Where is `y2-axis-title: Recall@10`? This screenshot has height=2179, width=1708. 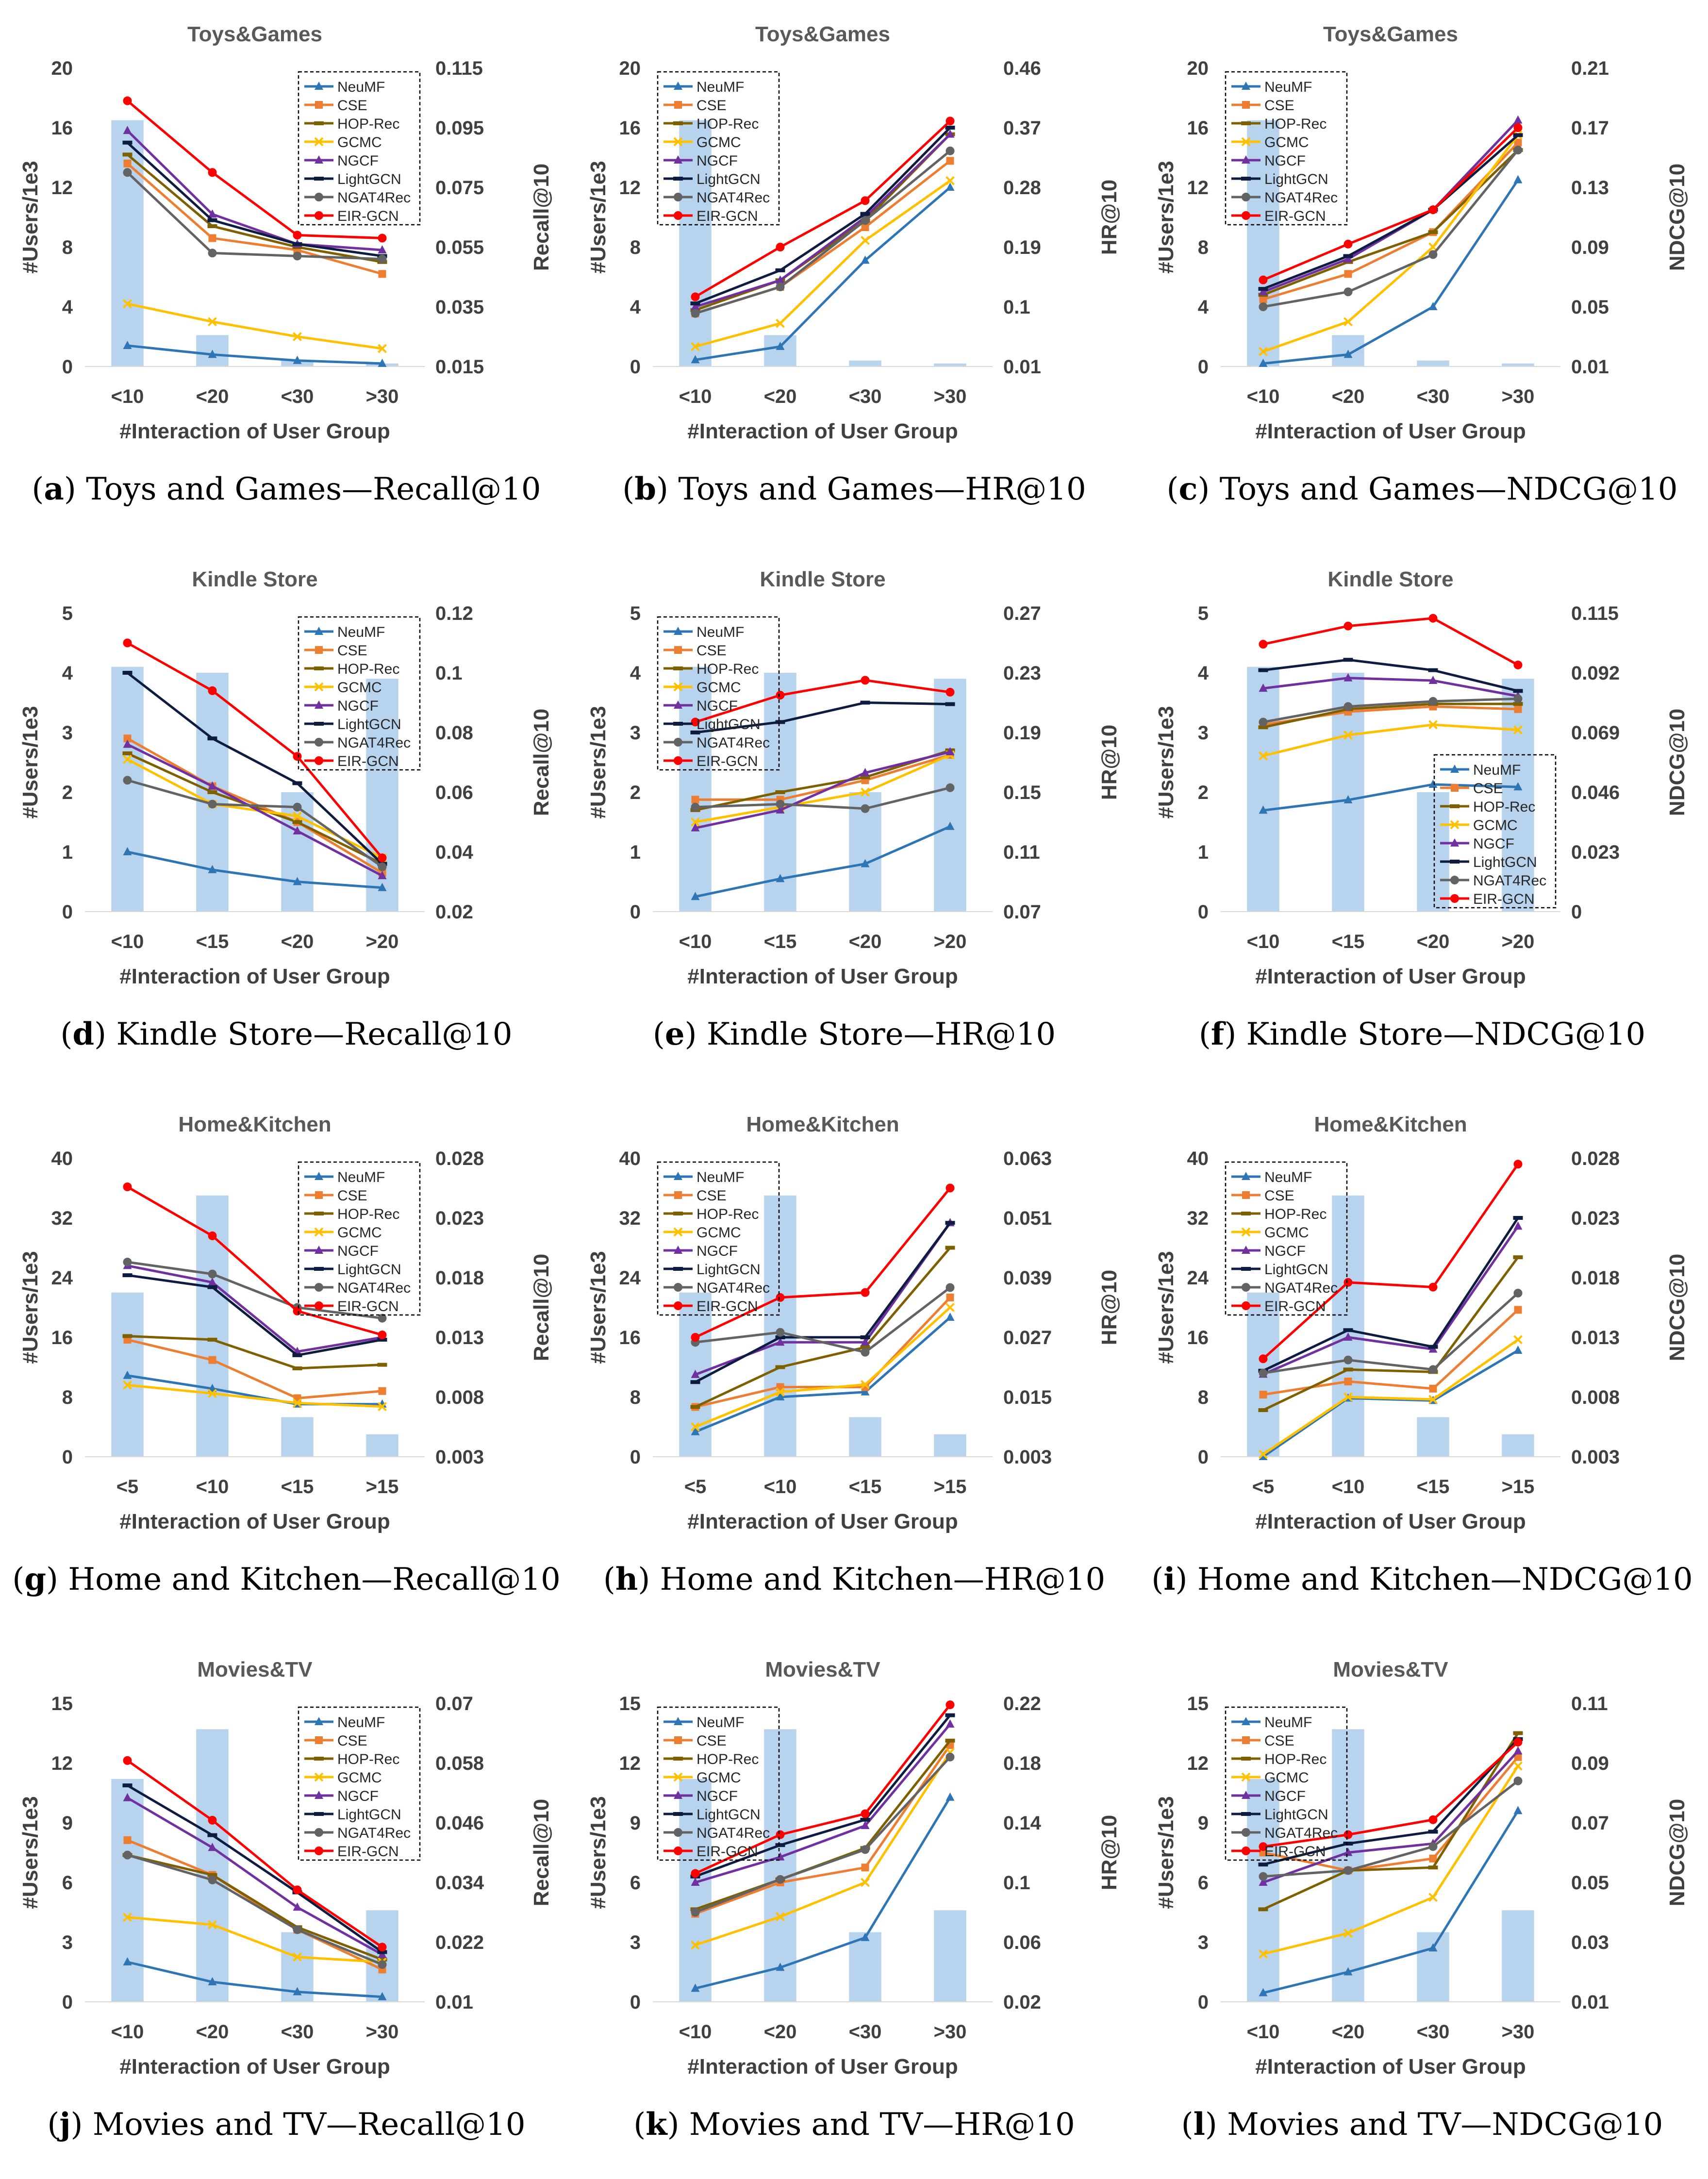 y2-axis-title: Recall@10 is located at coordinates (541, 1852).